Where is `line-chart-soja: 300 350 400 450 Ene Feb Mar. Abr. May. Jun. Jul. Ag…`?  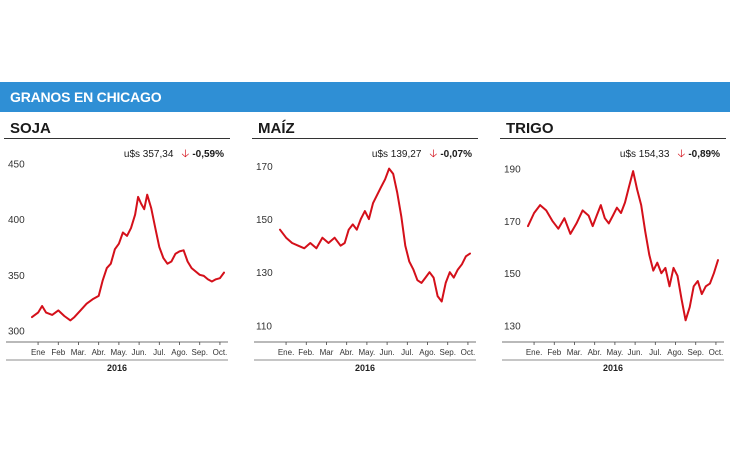
line-chart-soja: 300 350 400 450 Ene Feb Mar. Abr. May. Jun. Jul. Ag… is located at coordinates (117, 266).